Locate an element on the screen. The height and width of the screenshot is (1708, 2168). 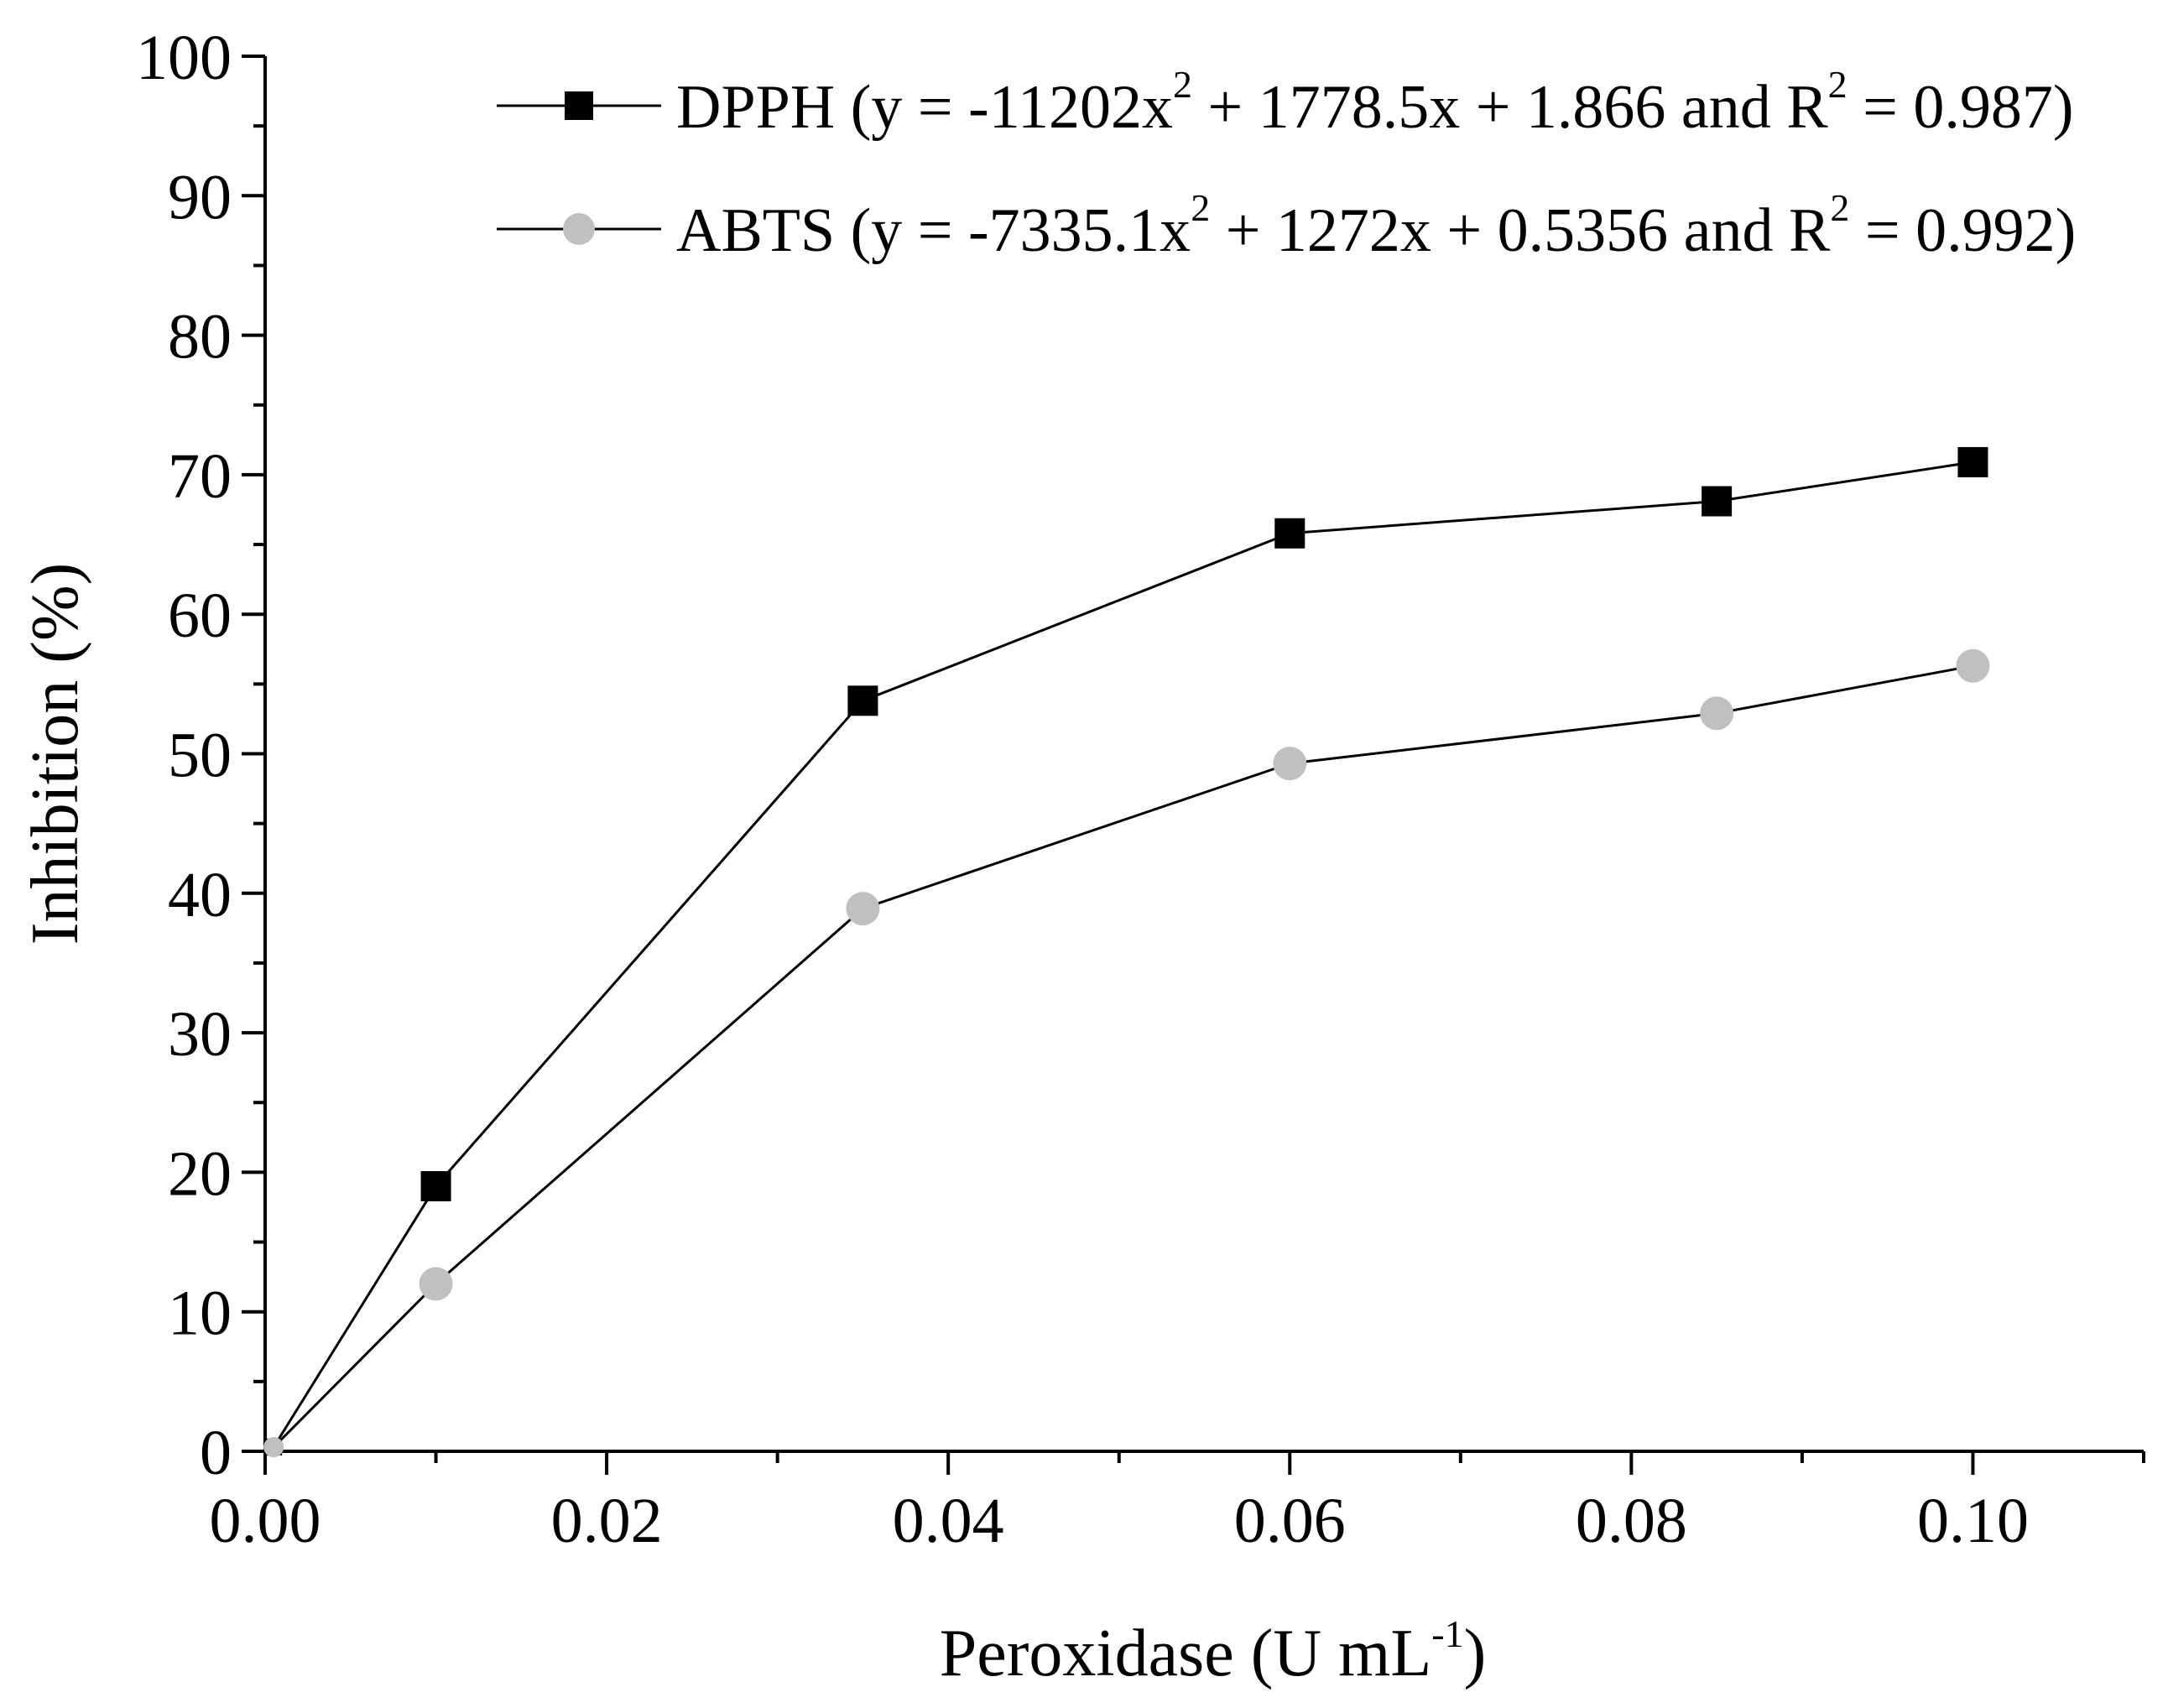
x-axis-title: Peroxidase (U mL-1) is located at coordinates (1213, 1651).